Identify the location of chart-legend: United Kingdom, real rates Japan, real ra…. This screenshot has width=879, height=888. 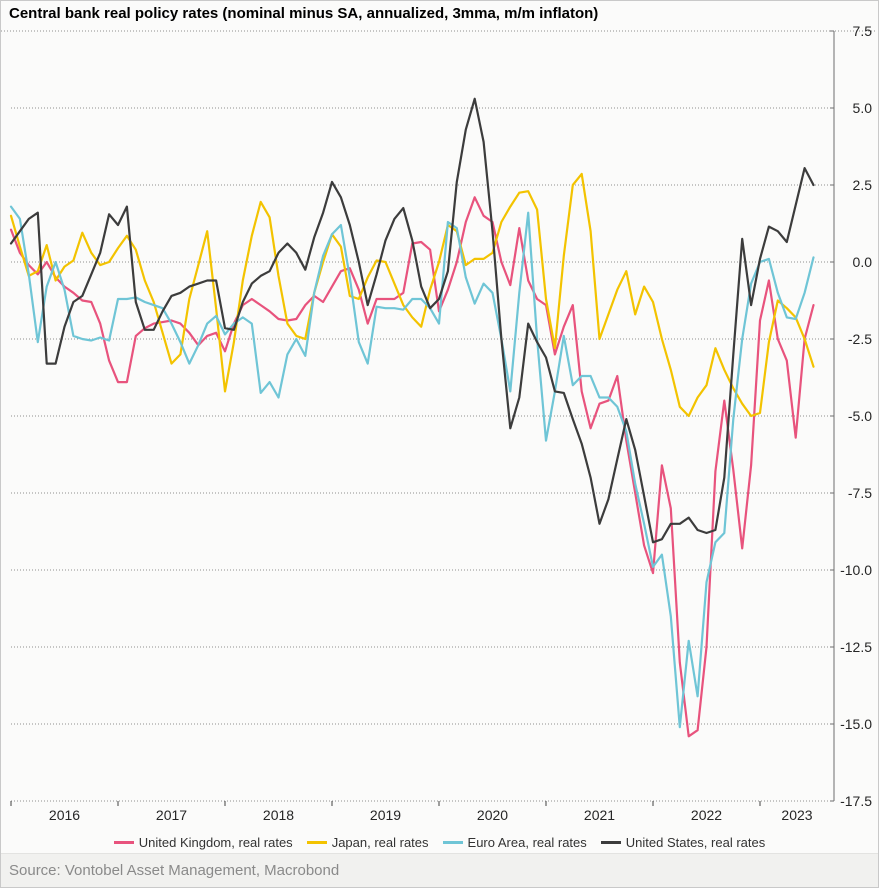
(439, 842).